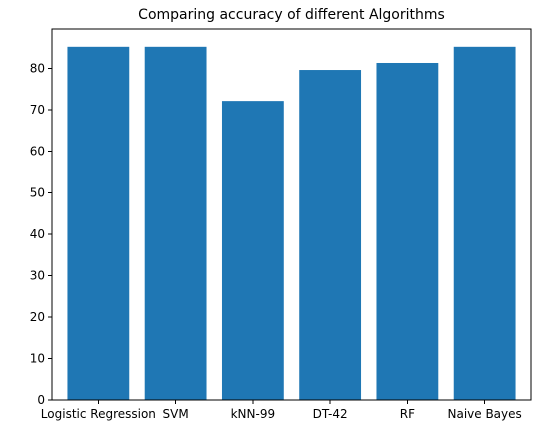 The height and width of the screenshot is (433, 543). Describe the element at coordinates (330, 414) in the screenshot. I see `x-tick-label: DT-42` at that location.